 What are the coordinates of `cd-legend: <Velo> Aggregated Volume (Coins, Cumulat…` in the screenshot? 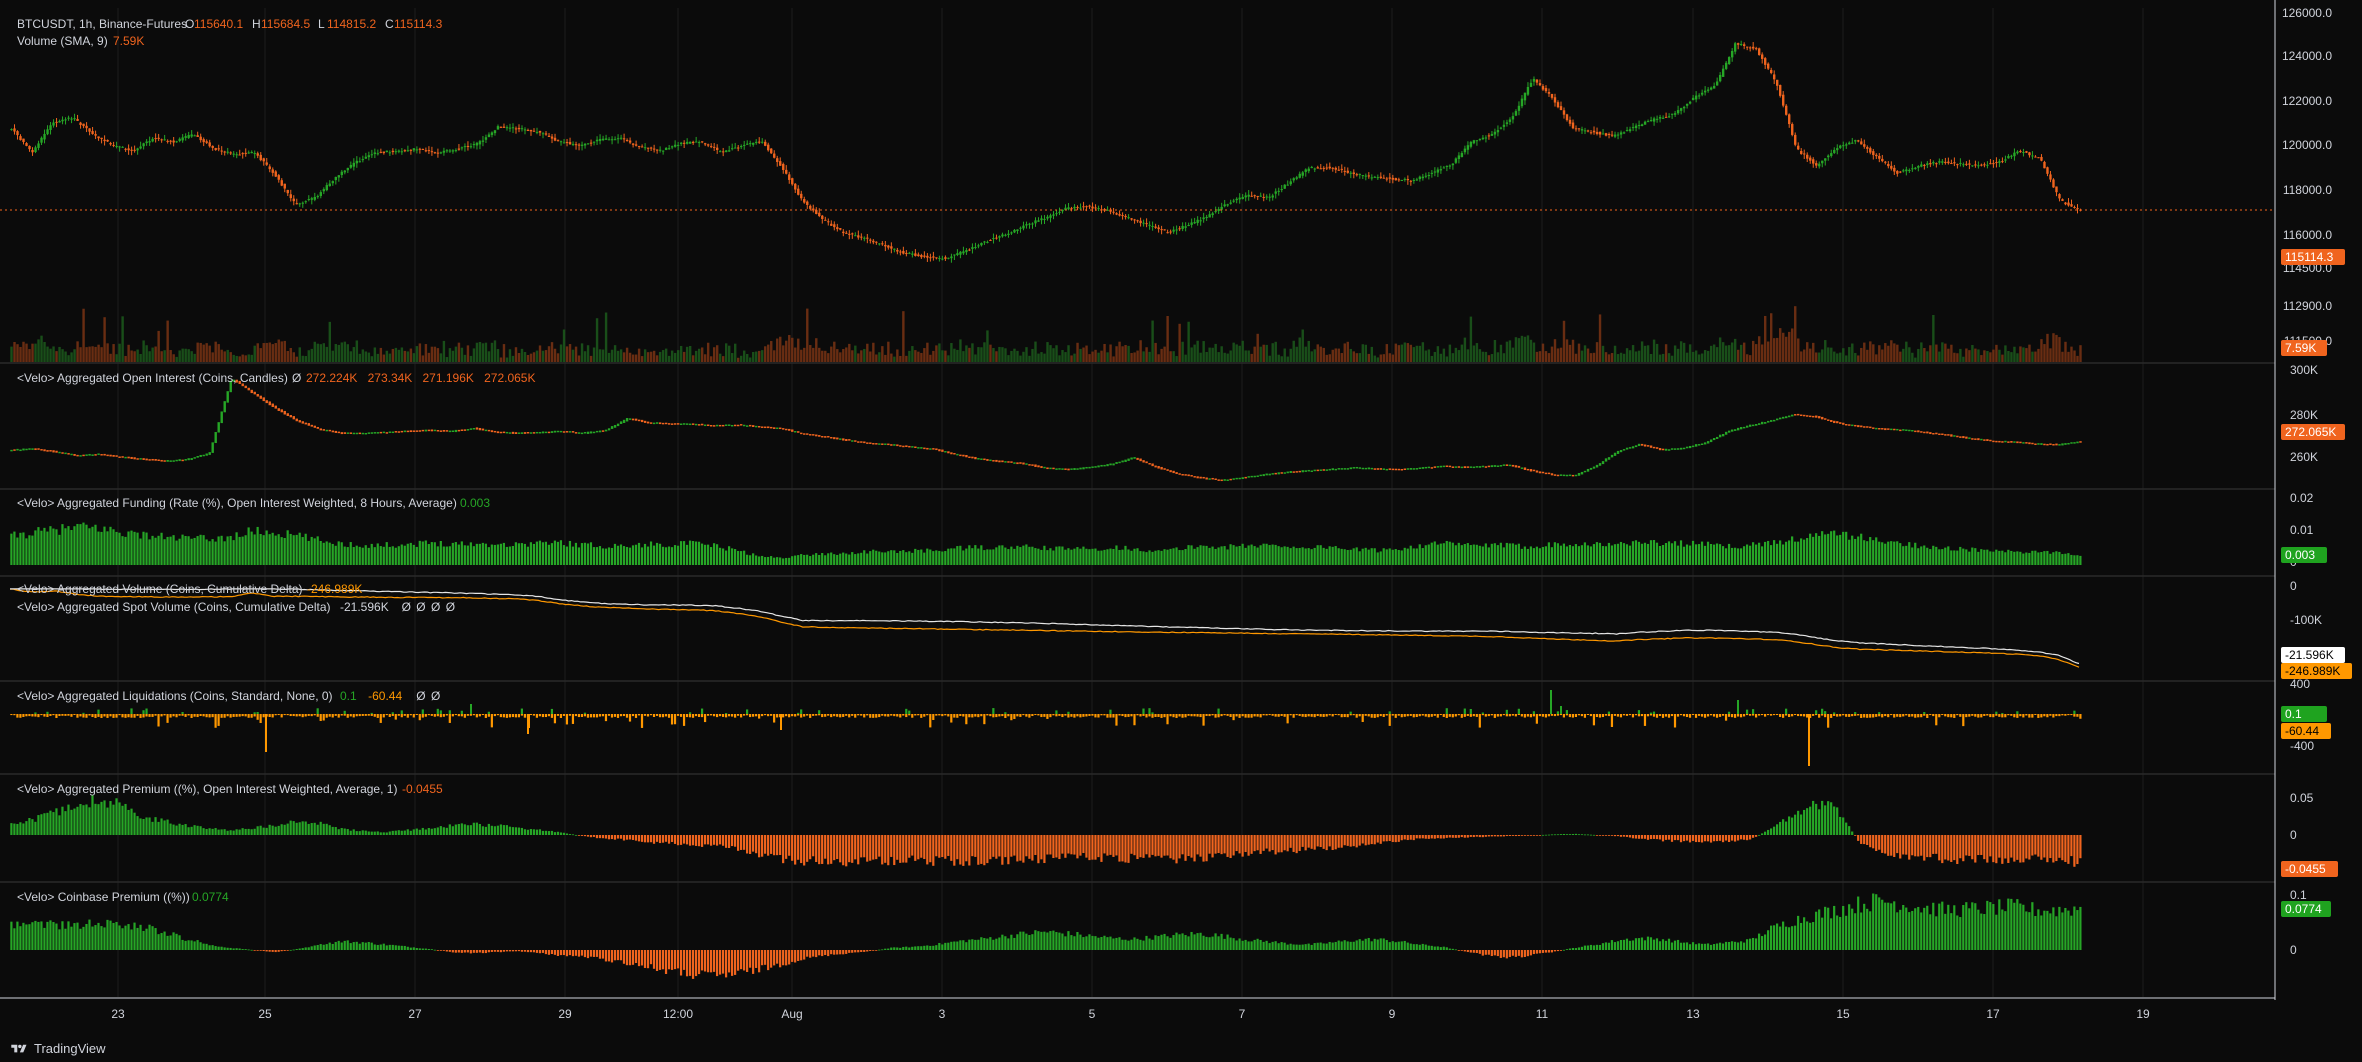 It's located at (236, 598).